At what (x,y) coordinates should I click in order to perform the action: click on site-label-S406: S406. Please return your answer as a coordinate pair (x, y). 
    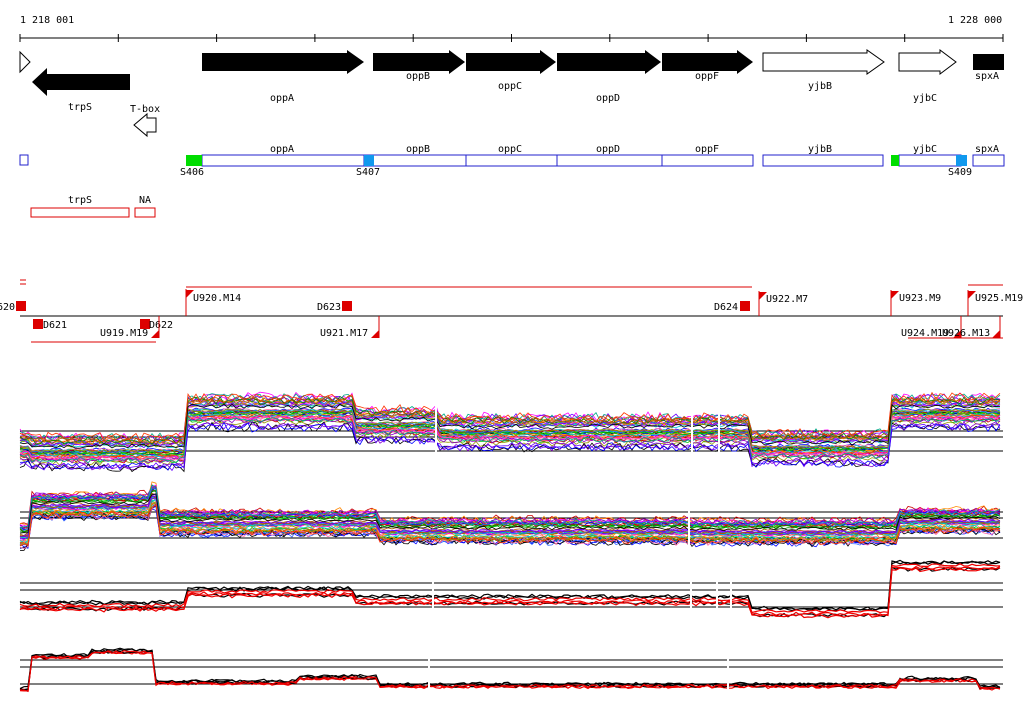
    Looking at the image, I should click on (192, 172).